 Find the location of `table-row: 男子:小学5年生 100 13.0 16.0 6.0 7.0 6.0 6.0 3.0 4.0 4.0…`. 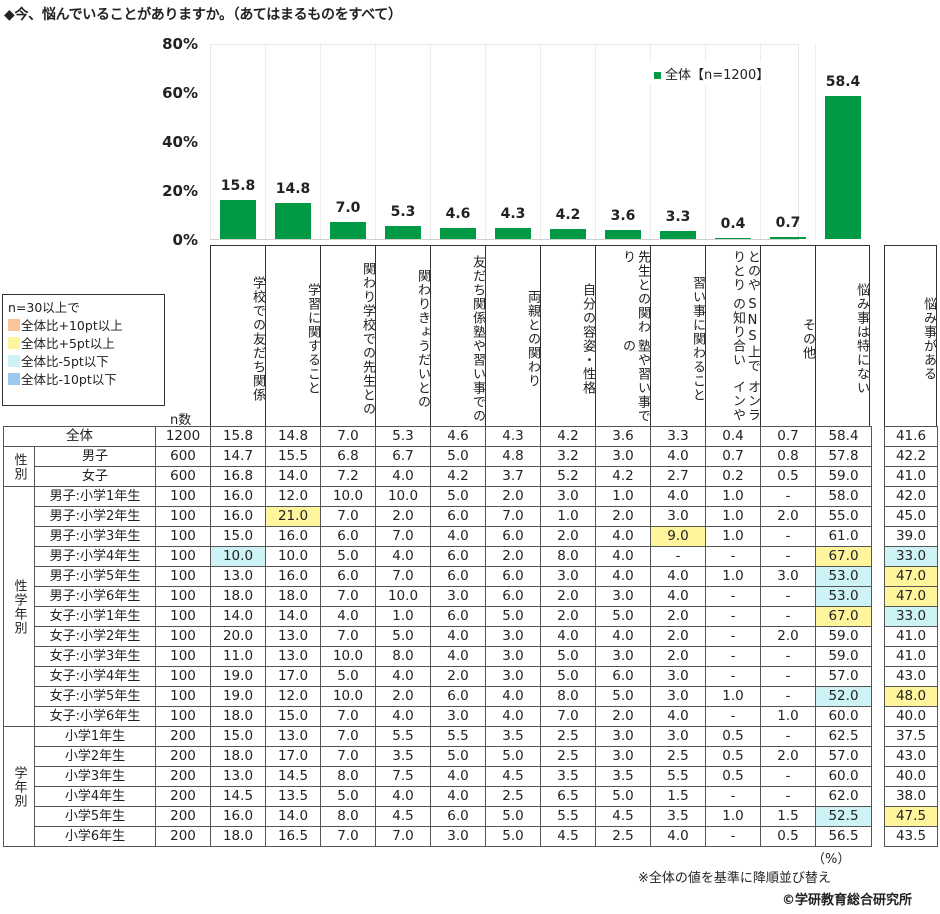

table-row: 男子:小学5年生 100 13.0 16.0 6.0 7.0 6.0 6.0 3.0 4.0 4.0… is located at coordinates (438, 576).